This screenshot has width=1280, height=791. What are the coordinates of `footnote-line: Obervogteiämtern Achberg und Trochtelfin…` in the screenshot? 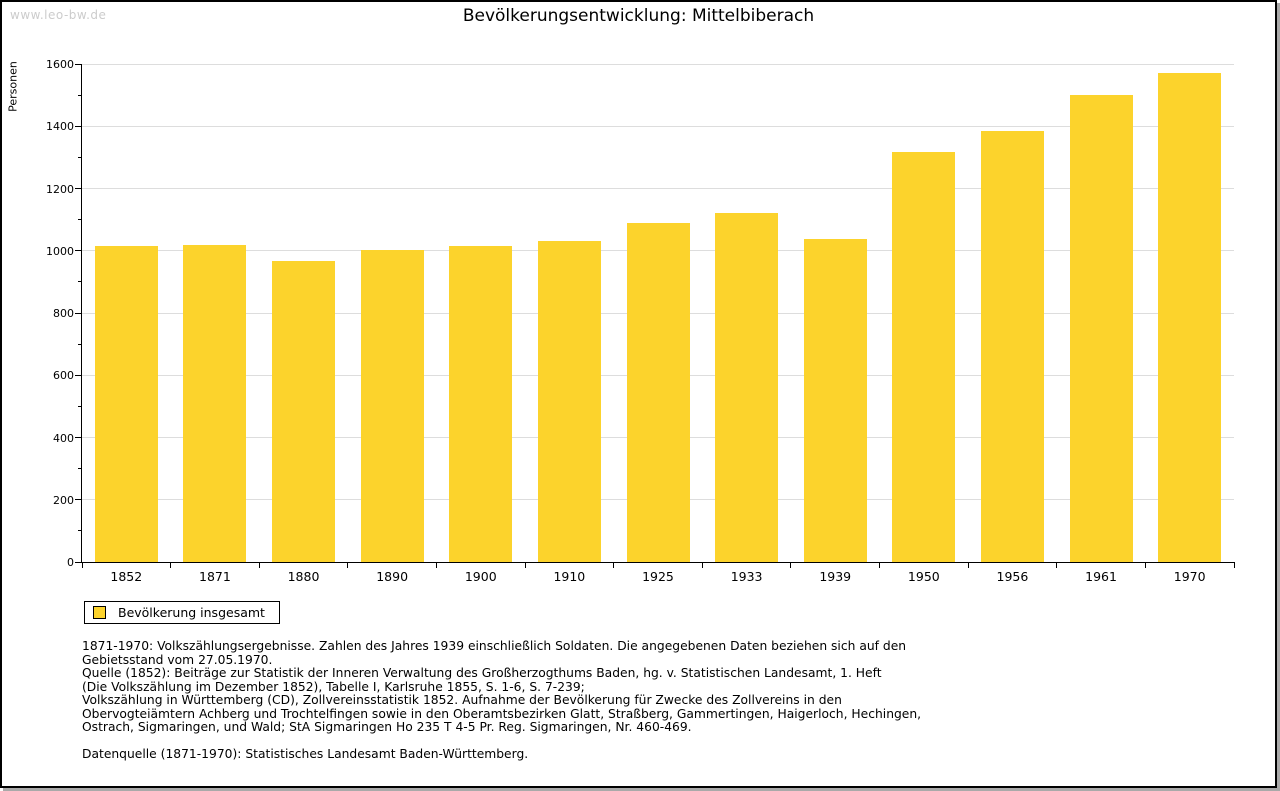 It's located at (502, 713).